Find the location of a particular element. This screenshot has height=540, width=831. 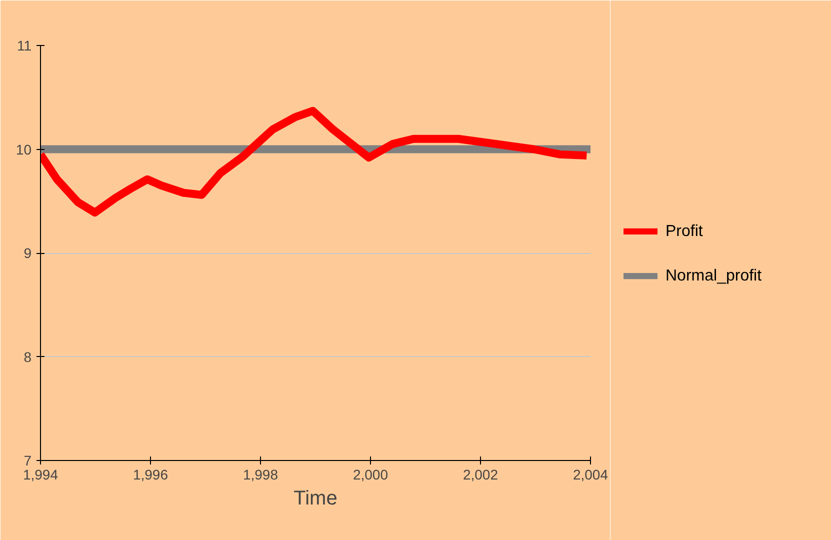

x-axis-title: Time is located at coordinates (316, 499).